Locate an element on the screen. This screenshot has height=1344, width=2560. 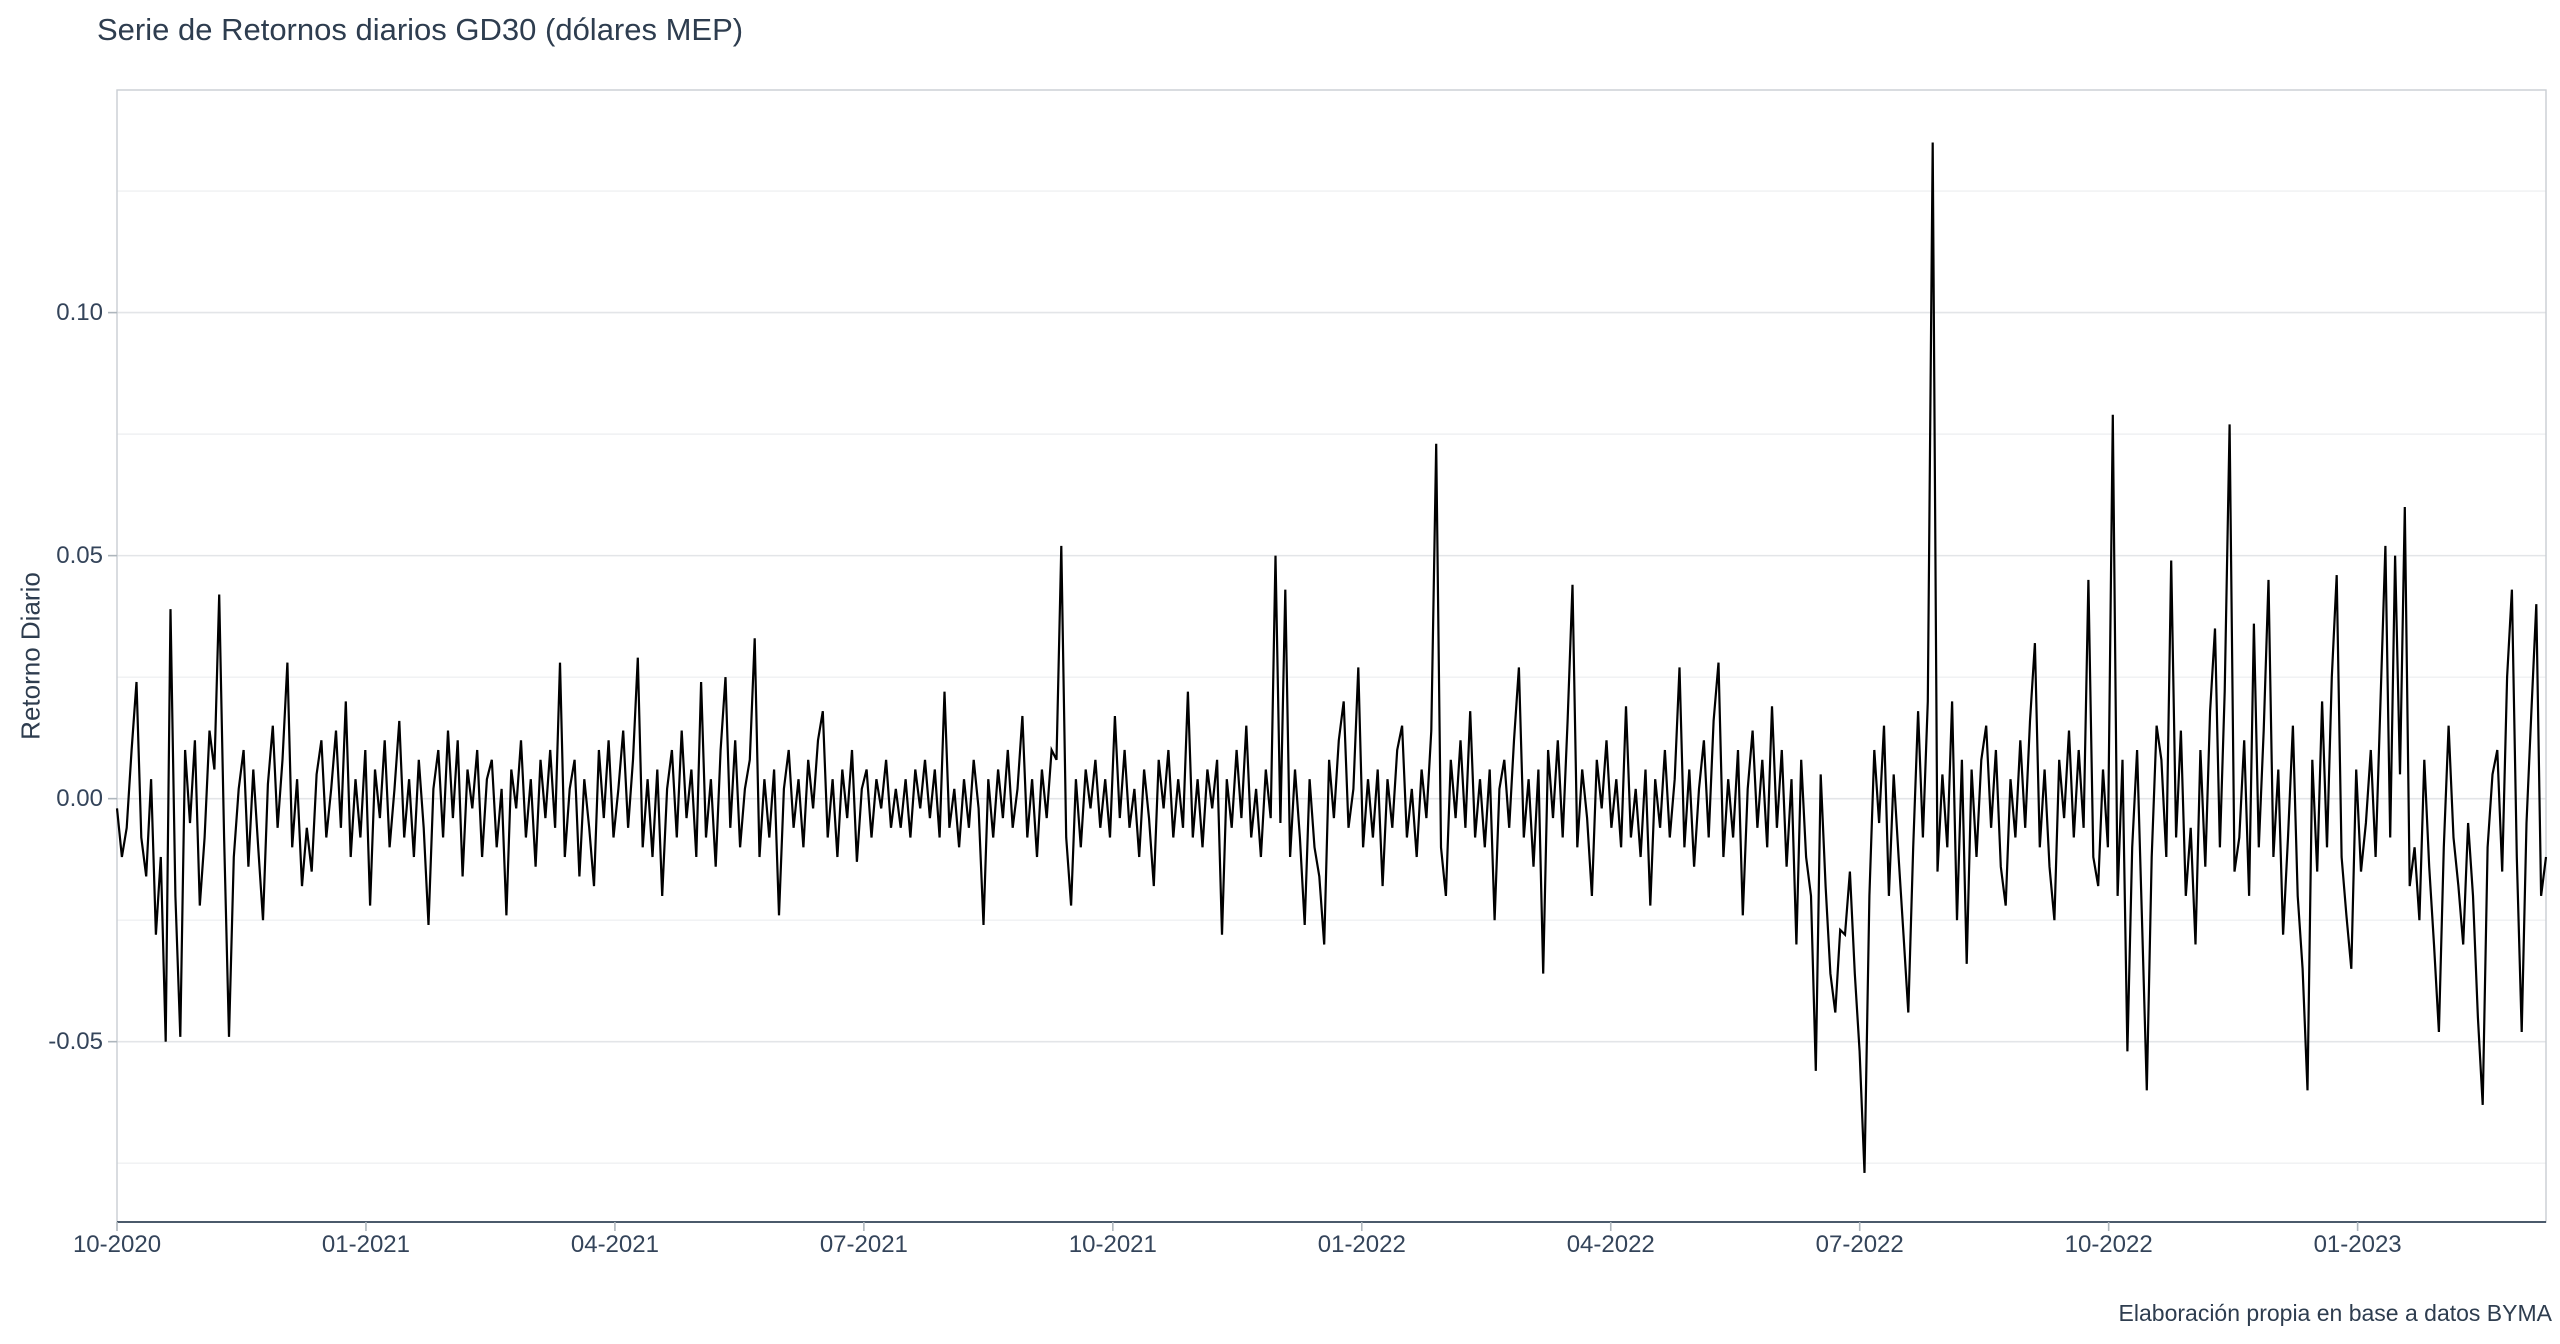
y-tick-label: -0.05 is located at coordinates (75, 1041).